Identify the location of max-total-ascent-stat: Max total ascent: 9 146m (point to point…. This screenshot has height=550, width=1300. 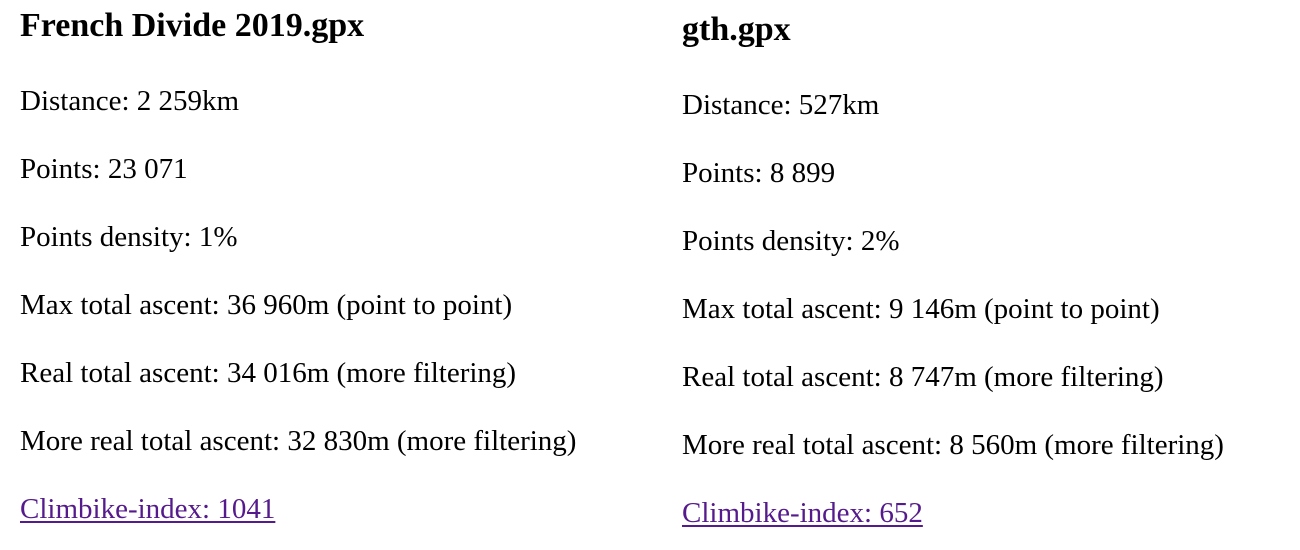
(921, 309).